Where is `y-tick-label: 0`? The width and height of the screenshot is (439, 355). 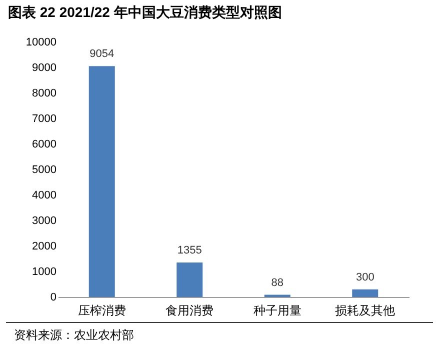
y-tick-label: 0 is located at coordinates (53, 298).